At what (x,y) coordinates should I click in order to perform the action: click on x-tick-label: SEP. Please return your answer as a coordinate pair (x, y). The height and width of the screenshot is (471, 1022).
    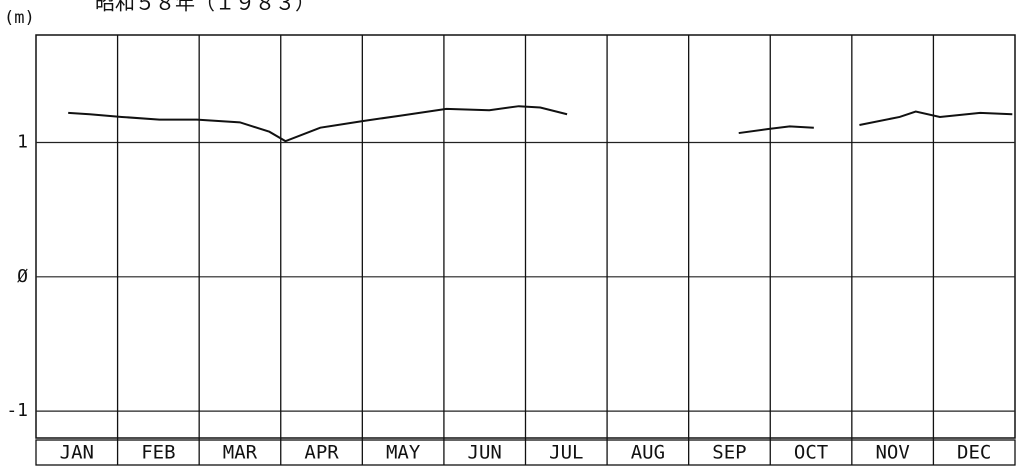
    Looking at the image, I should click on (729, 453).